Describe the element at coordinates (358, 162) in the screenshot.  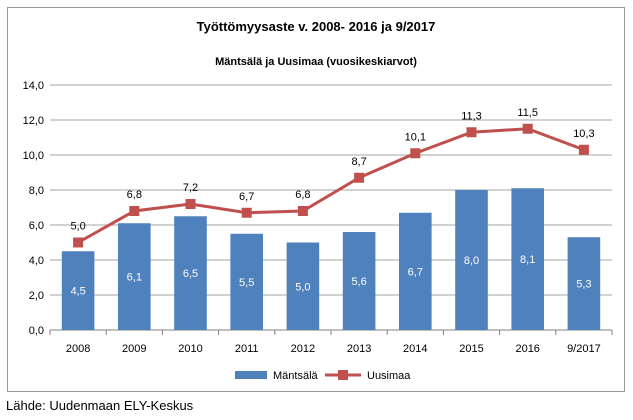
I see `line-data-label: 8,7` at that location.